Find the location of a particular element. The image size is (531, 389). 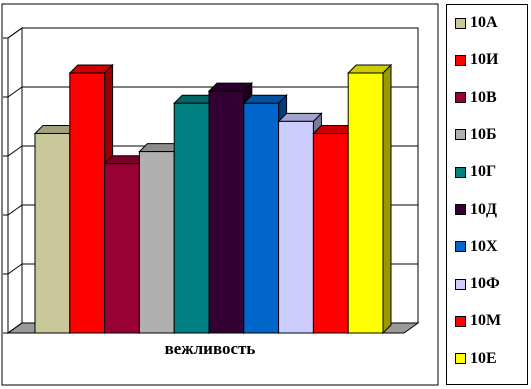

legend-item: 10А is located at coordinates (476, 23).